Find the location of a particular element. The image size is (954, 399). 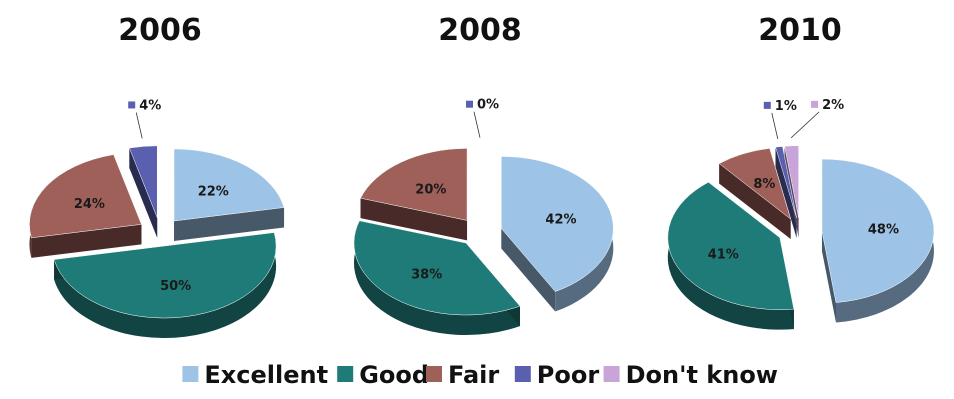

legend-item-fair: Fair is located at coordinates (462, 375).